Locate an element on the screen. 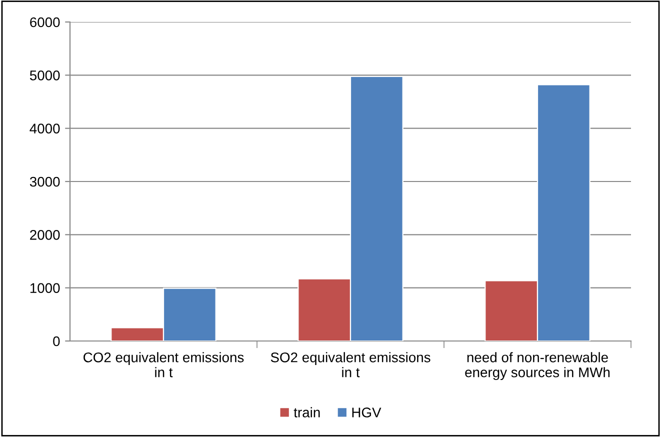  x-tick-label: SO2 equivalent emissions in t is located at coordinates (350, 365).